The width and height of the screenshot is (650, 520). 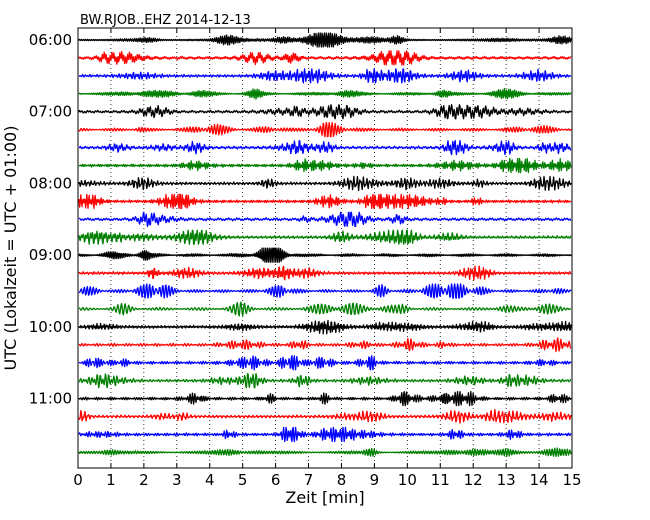 I want to click on x-tick-label: 11, so click(x=440, y=480).